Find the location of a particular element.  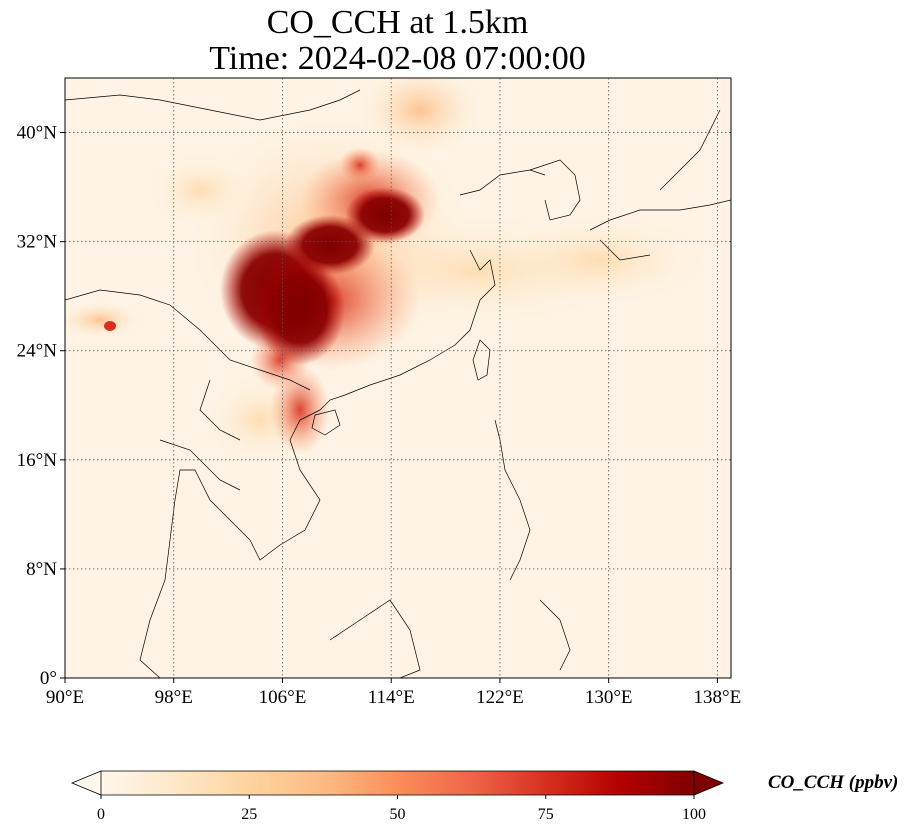

longitude-axis: 90°E 98°E 106°E 114°E 122°E 130°E 138°E is located at coordinates (393, 693).